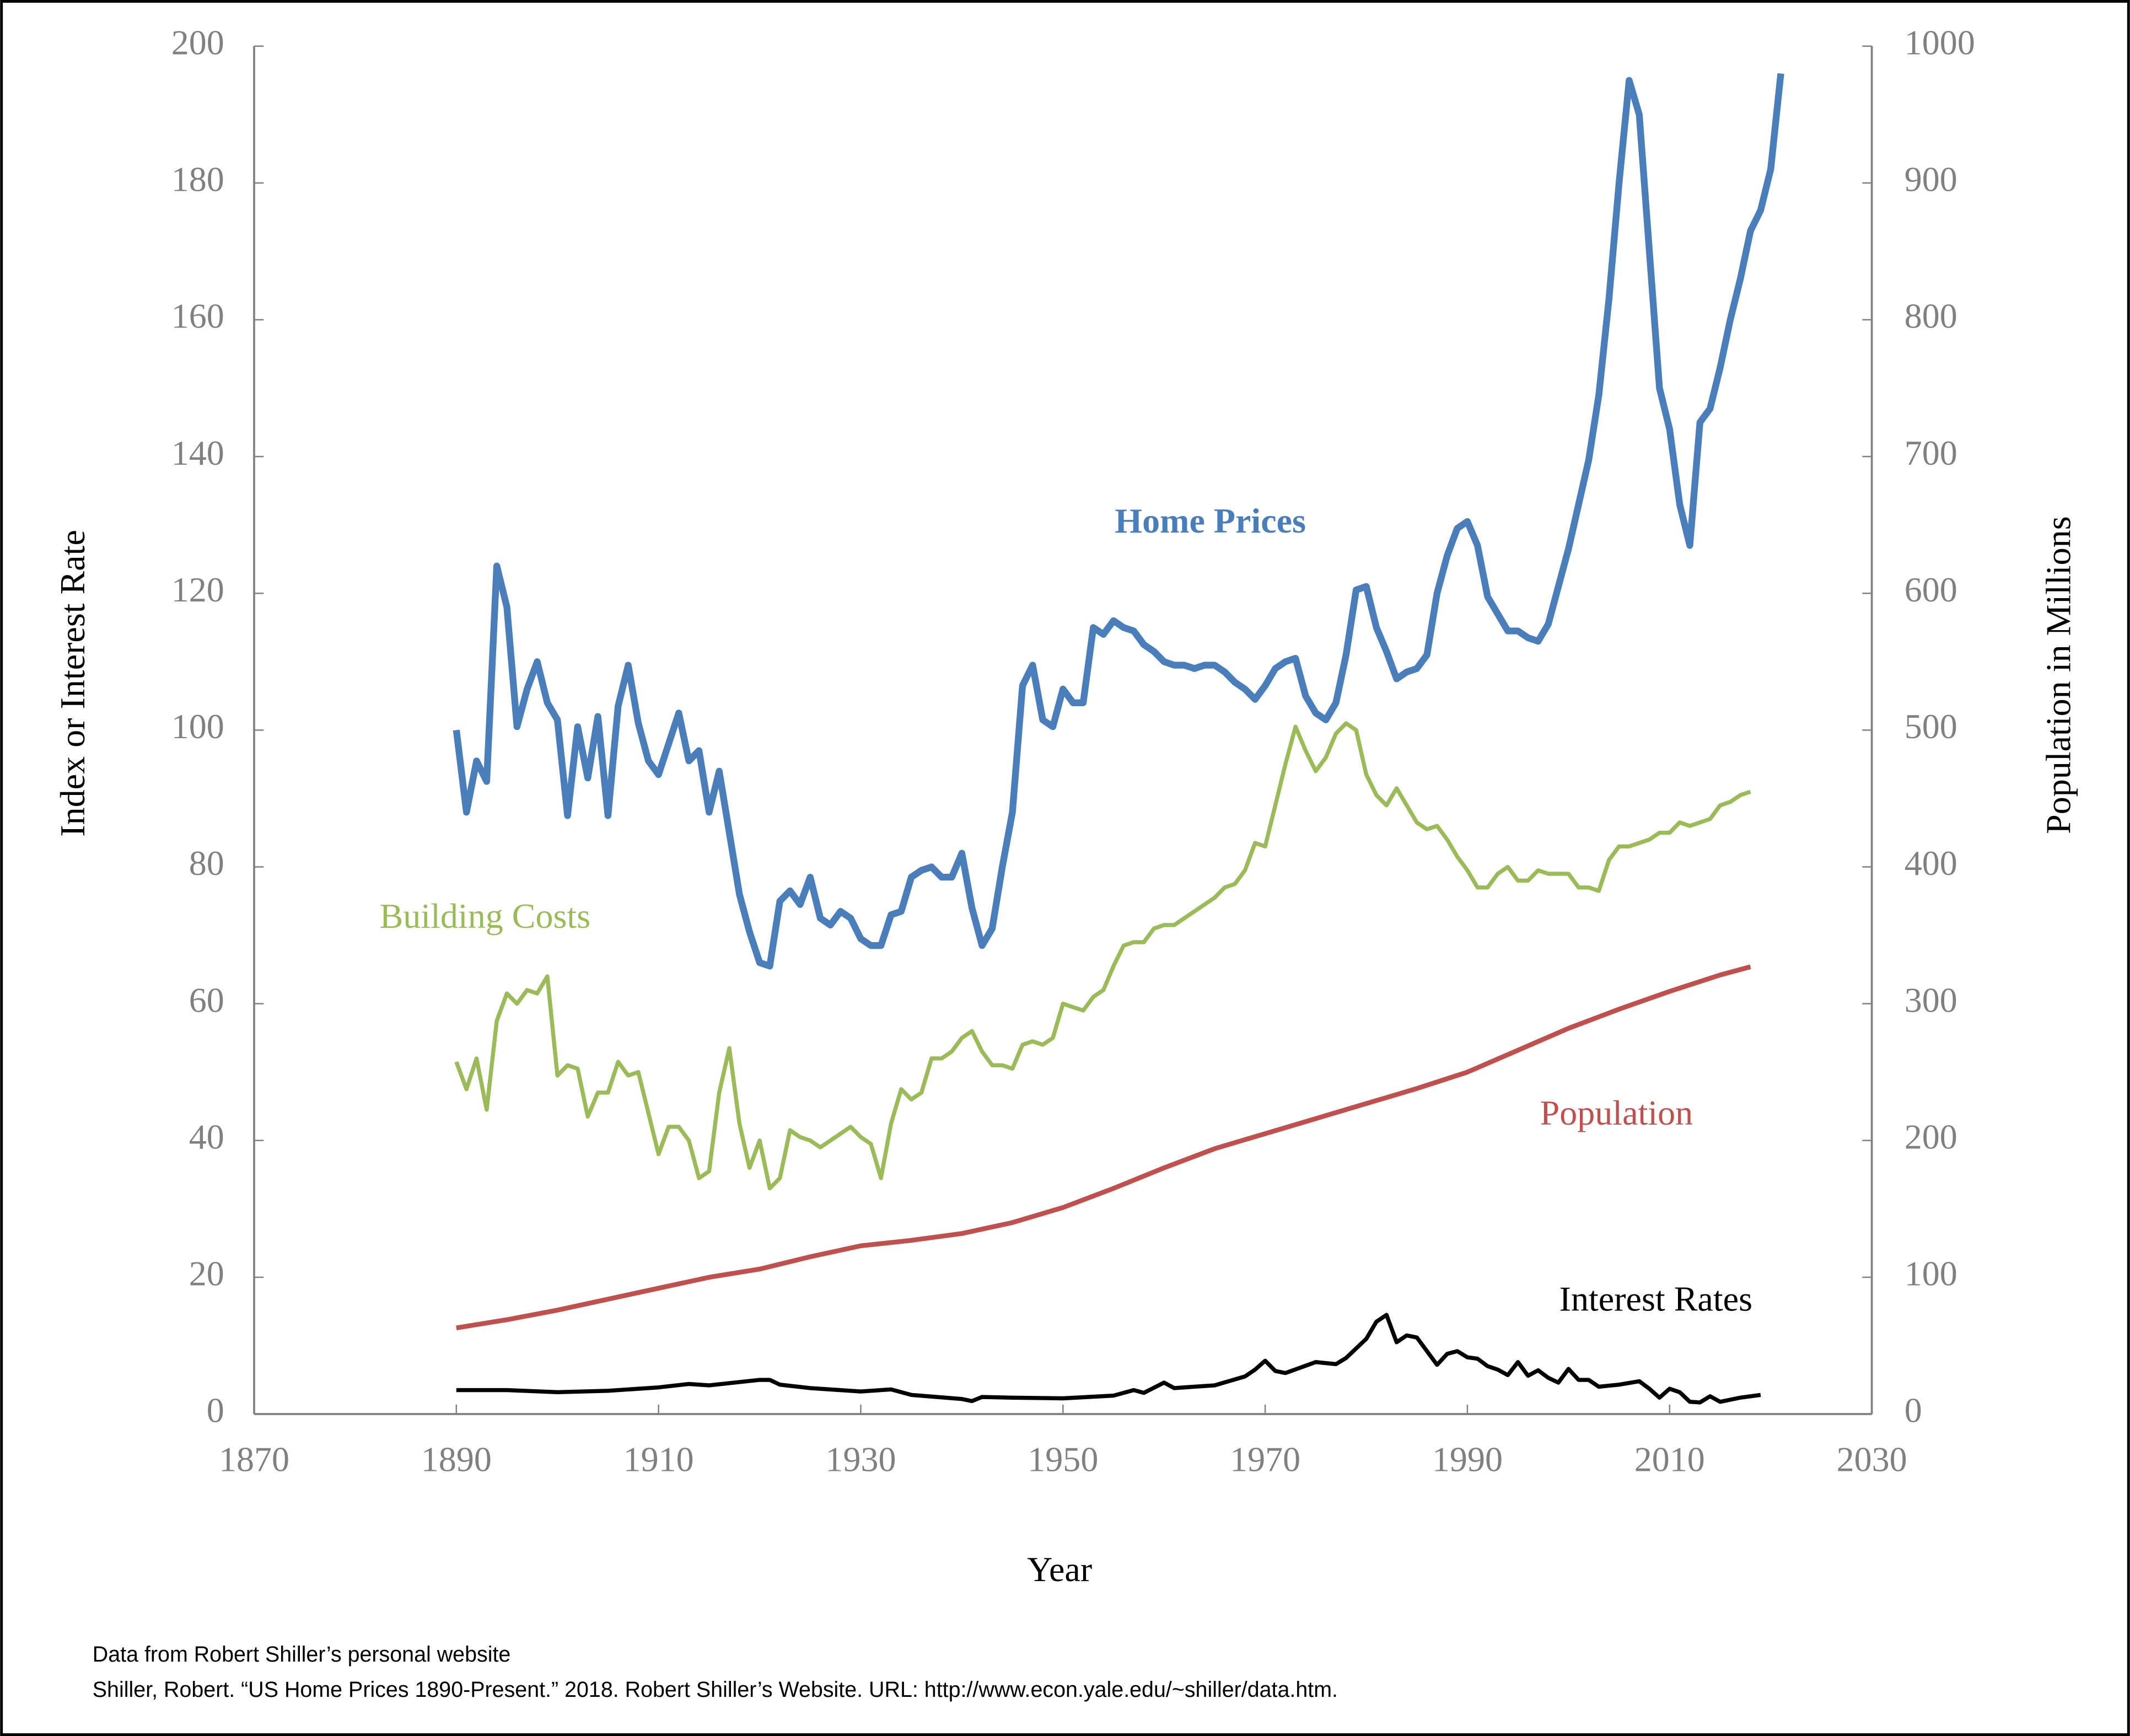 The height and width of the screenshot is (1736, 2130). Describe the element at coordinates (1210, 520) in the screenshot. I see `series-label: Home Prices` at that location.